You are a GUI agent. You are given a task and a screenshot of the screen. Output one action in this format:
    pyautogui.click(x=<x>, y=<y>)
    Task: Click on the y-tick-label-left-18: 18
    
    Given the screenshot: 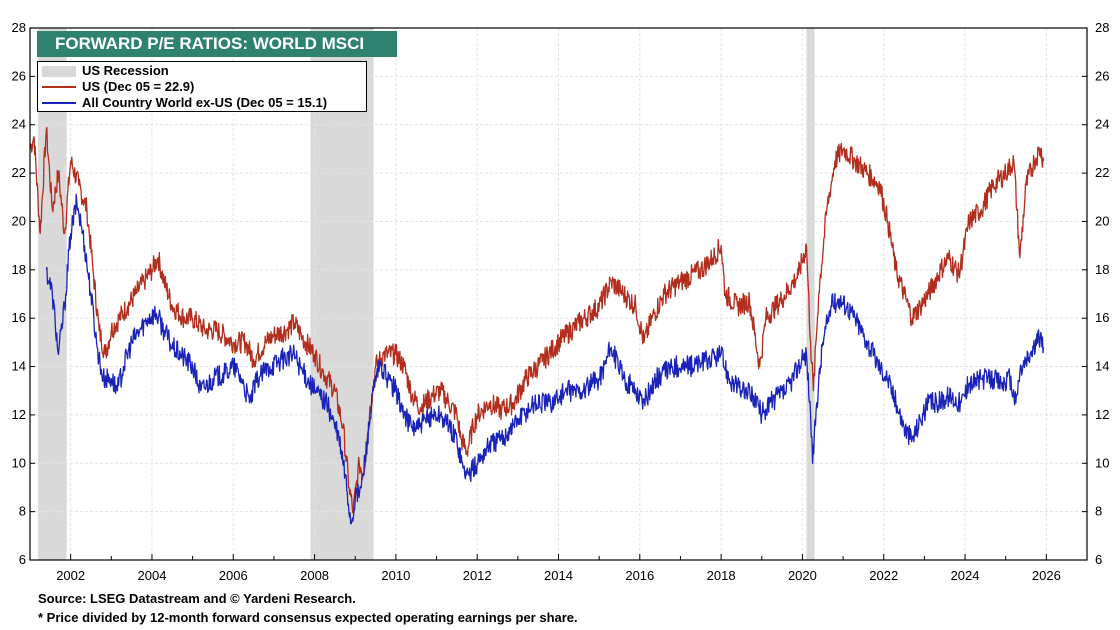 What is the action you would take?
    pyautogui.click(x=19, y=269)
    